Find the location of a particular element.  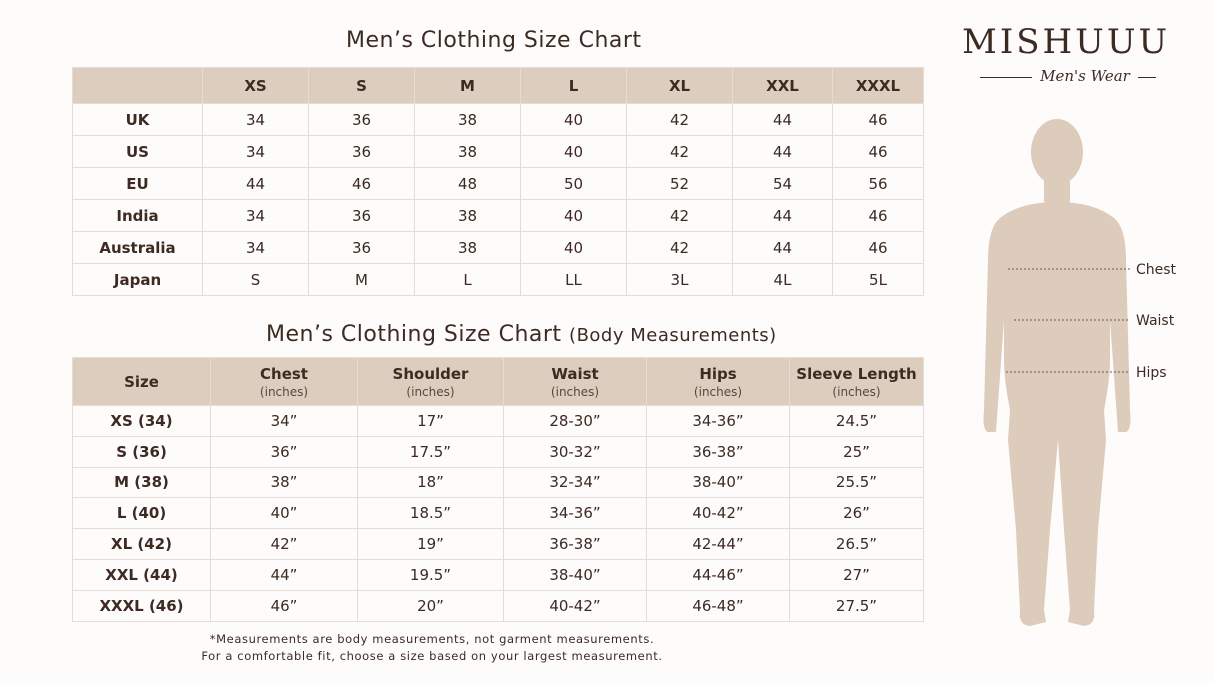

row: XXL (44) 44” 19.5” 38-40” 44-46” 27” is located at coordinates (498, 574).